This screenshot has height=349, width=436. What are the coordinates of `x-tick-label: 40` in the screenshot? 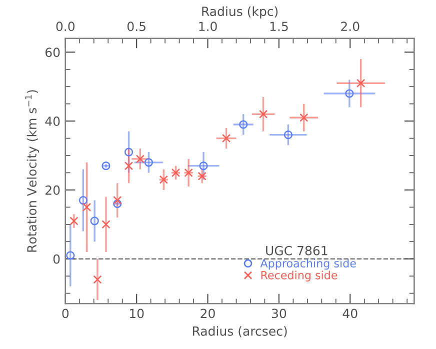 It's located at (350, 313).